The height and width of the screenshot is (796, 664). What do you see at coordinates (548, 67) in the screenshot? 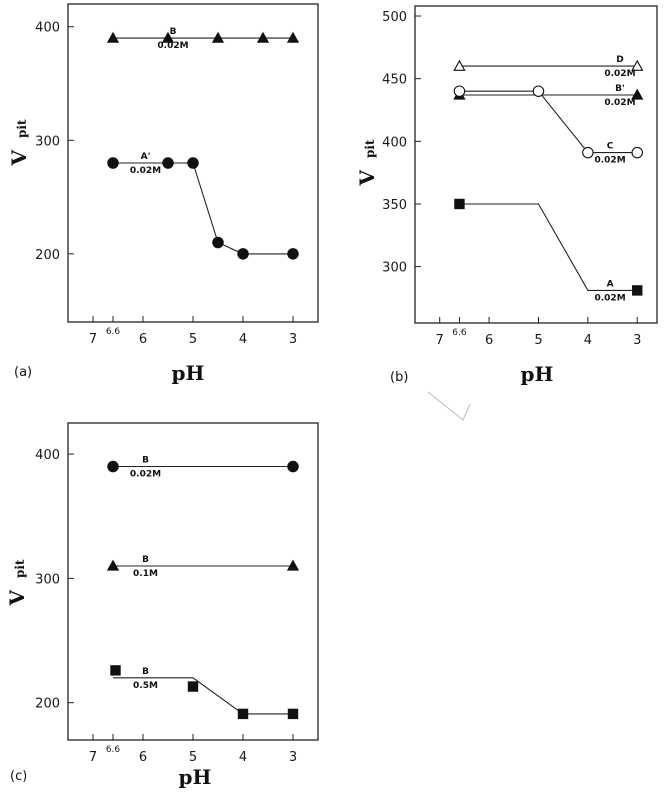
I see `series-group: D 0.02M` at bounding box center [548, 67].